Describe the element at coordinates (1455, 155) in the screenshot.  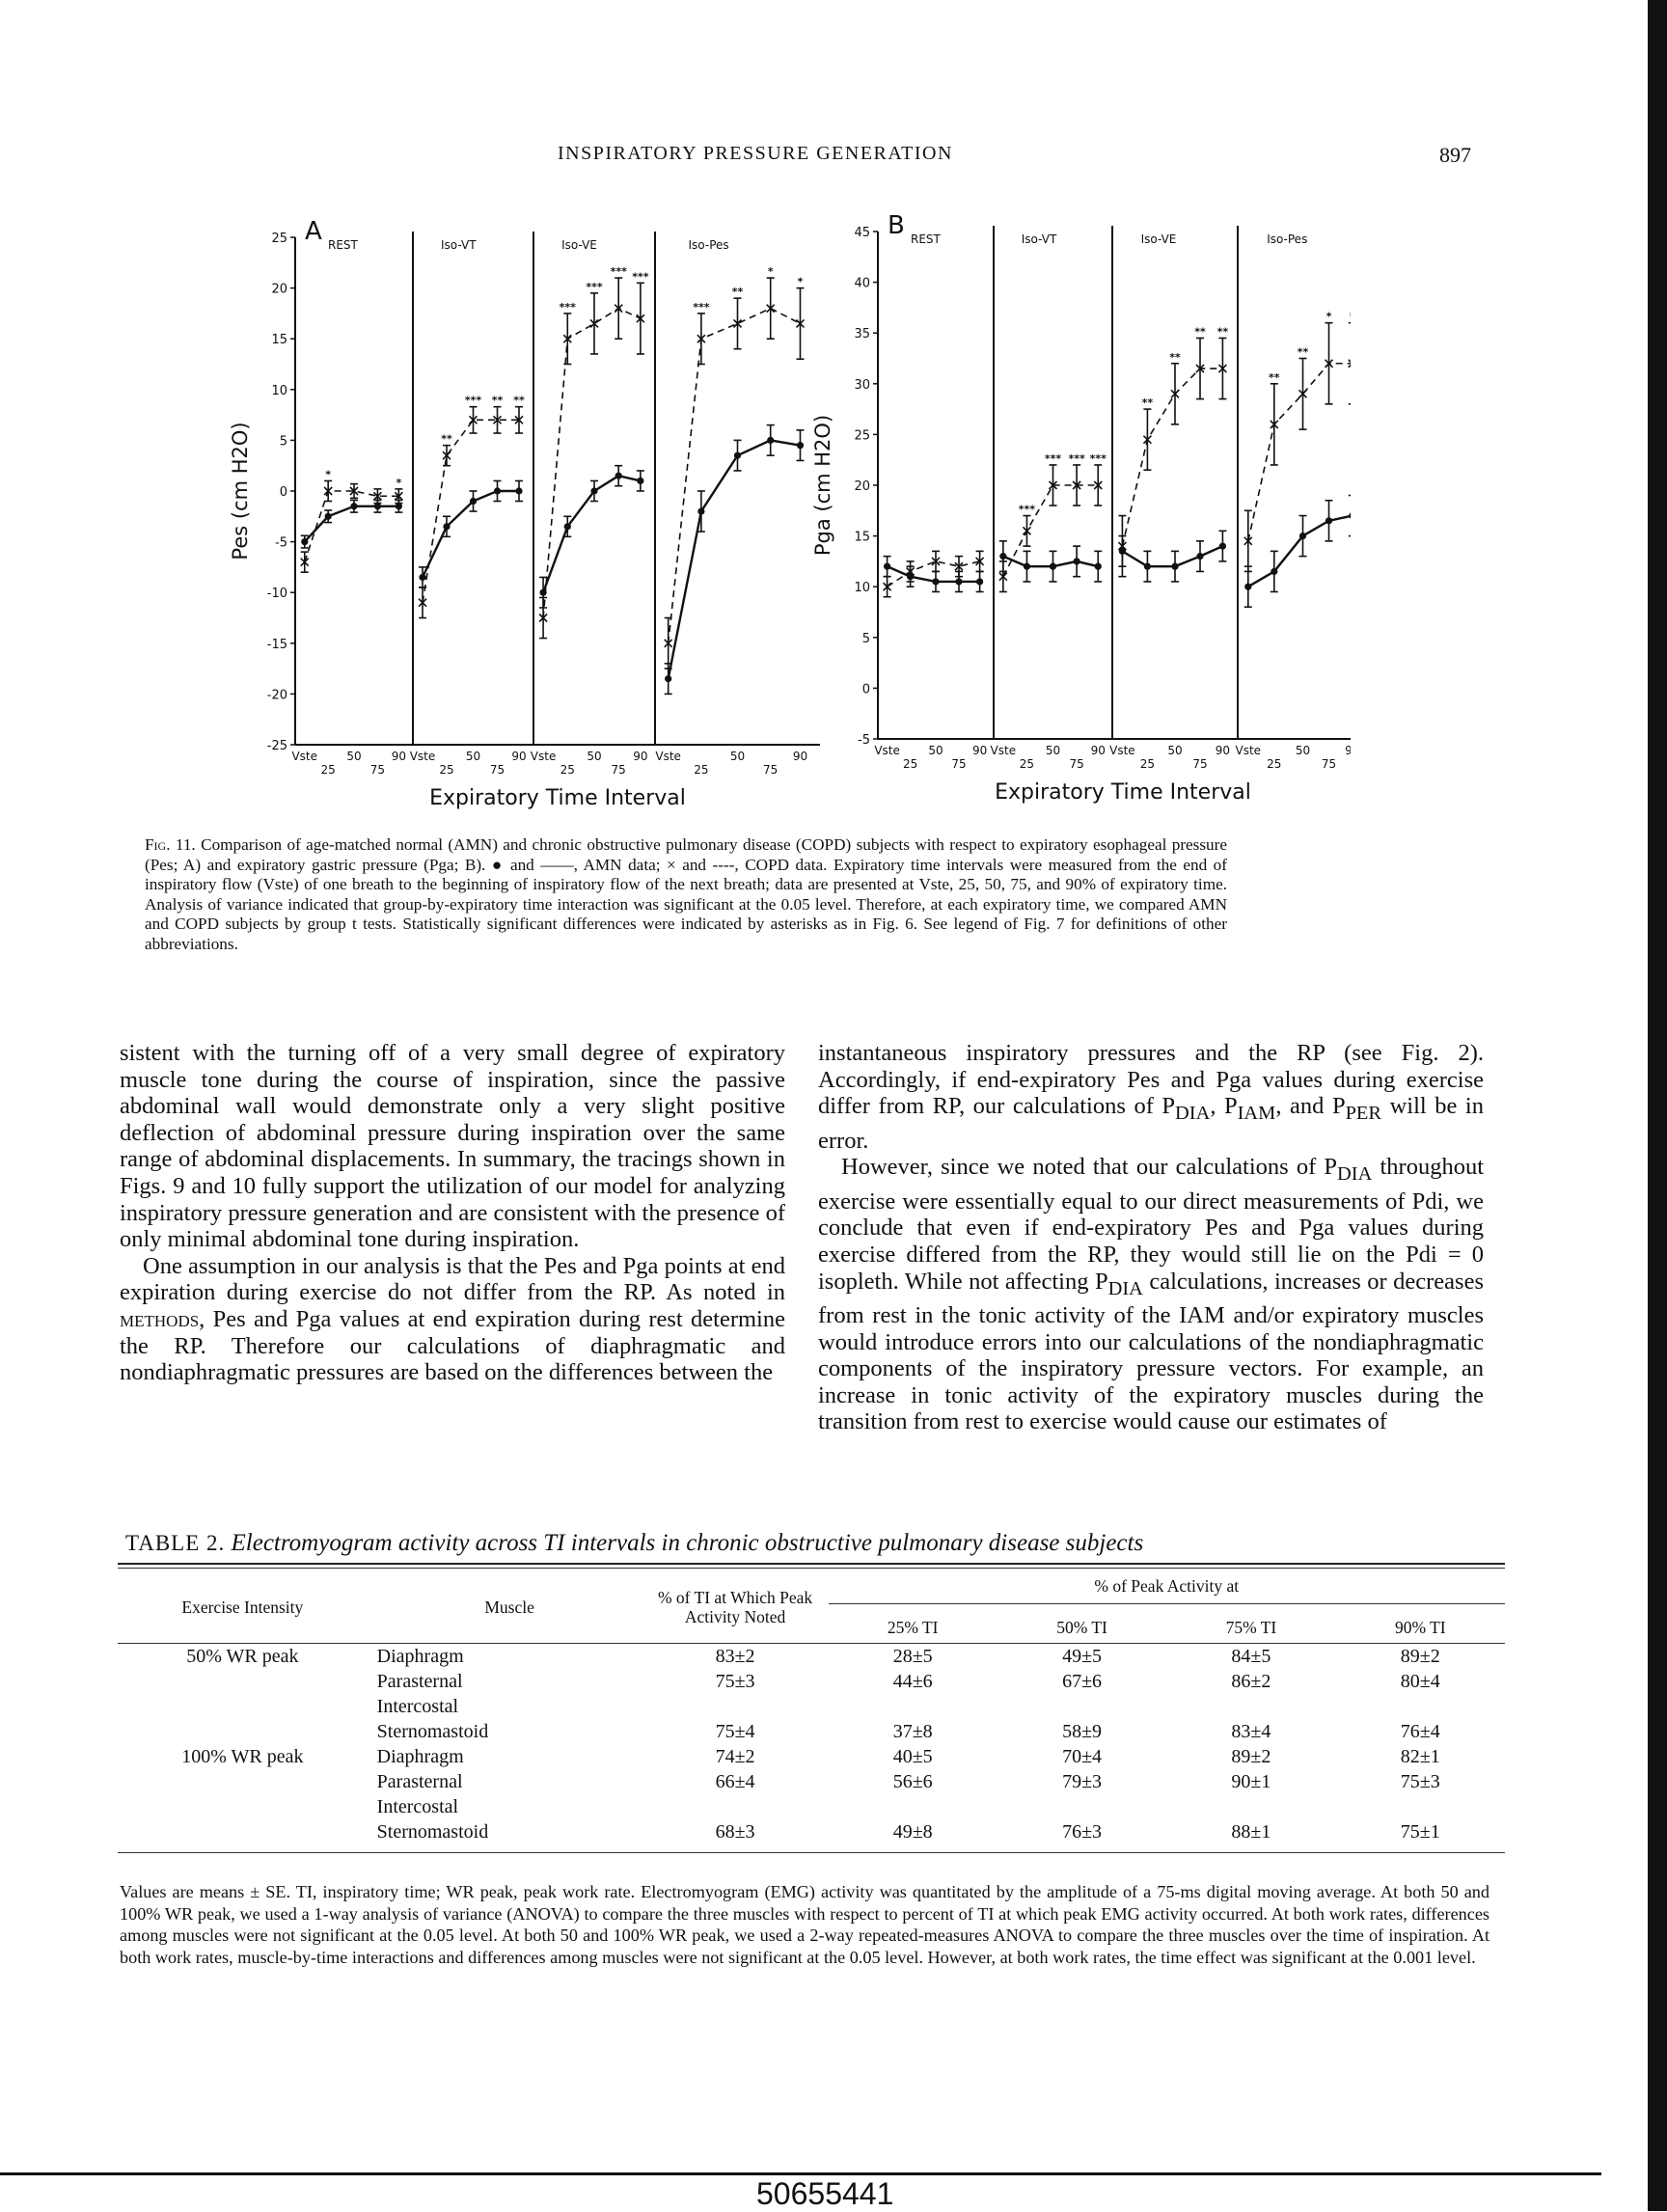
I see `page-number: 897` at that location.